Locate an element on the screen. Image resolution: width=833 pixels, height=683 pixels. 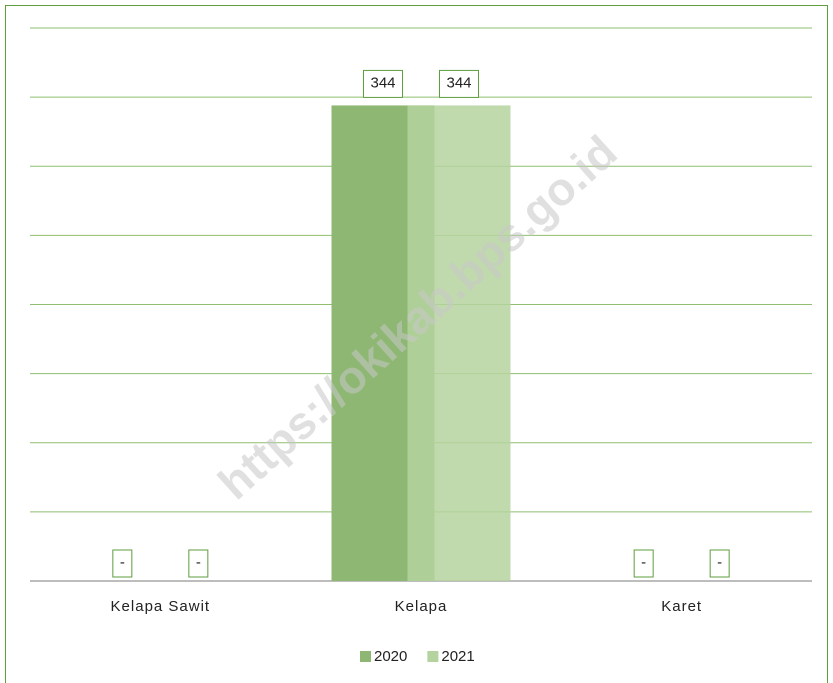
legend-label: 2020 is located at coordinates (390, 656).